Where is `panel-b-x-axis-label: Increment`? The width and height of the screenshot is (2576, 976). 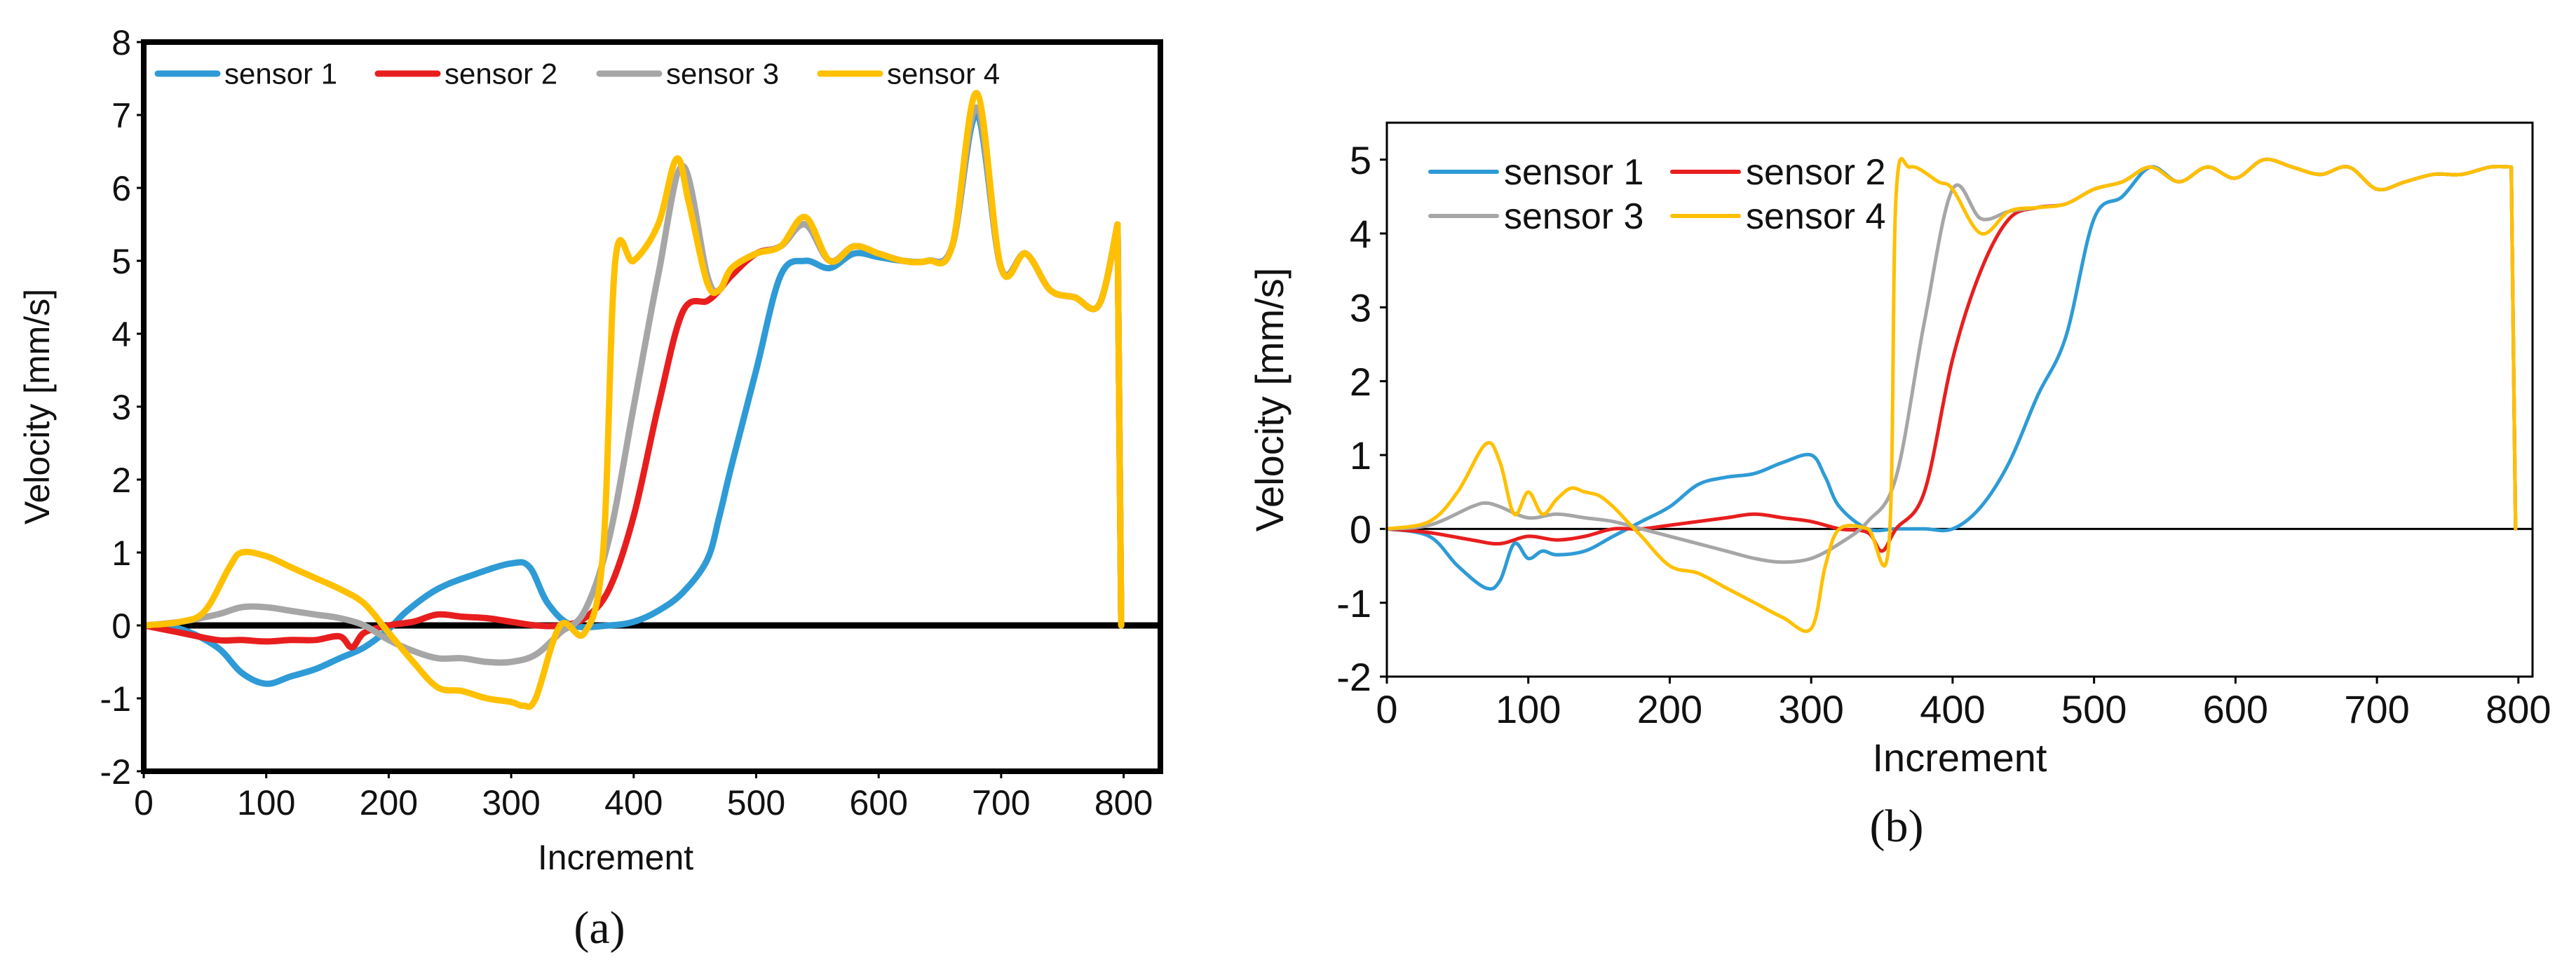
panel-b-x-axis-label: Increment is located at coordinates (1960, 758).